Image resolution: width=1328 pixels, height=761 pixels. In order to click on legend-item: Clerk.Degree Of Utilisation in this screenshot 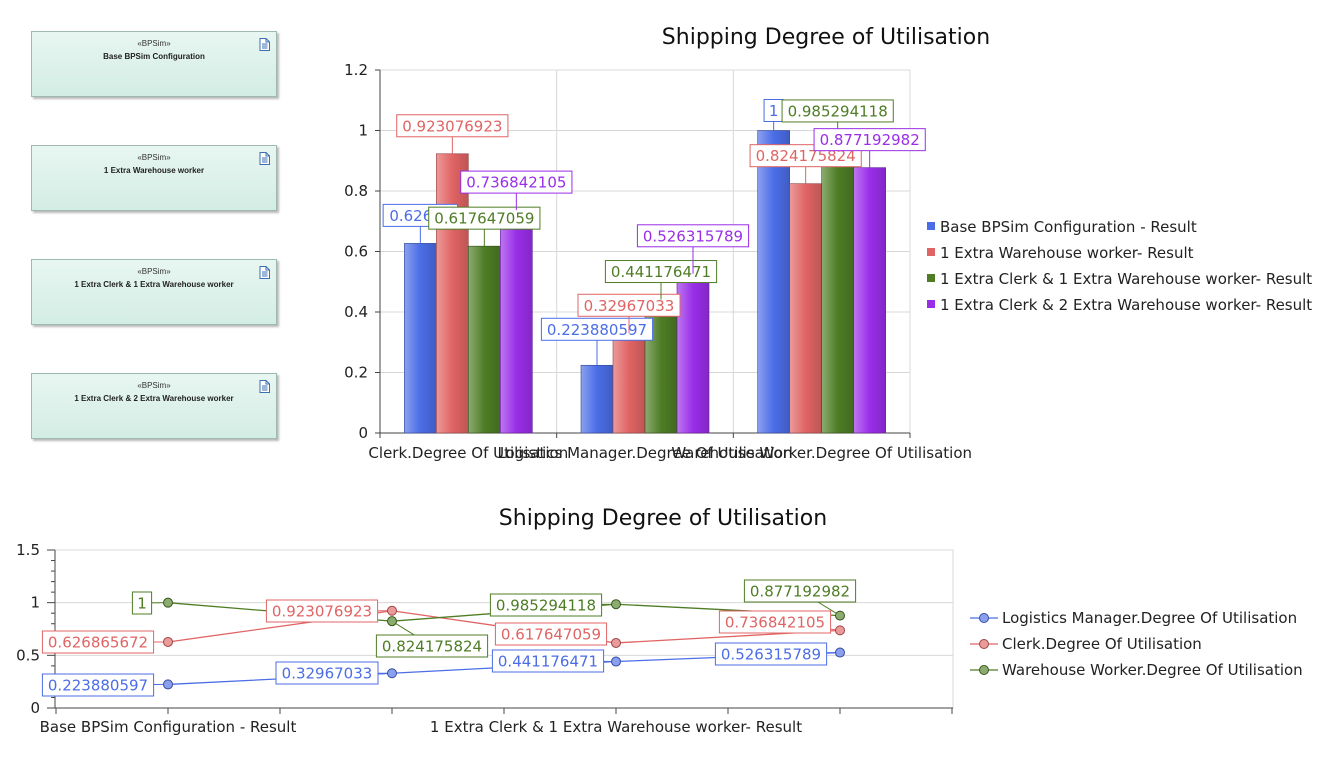, I will do `click(1086, 644)`.